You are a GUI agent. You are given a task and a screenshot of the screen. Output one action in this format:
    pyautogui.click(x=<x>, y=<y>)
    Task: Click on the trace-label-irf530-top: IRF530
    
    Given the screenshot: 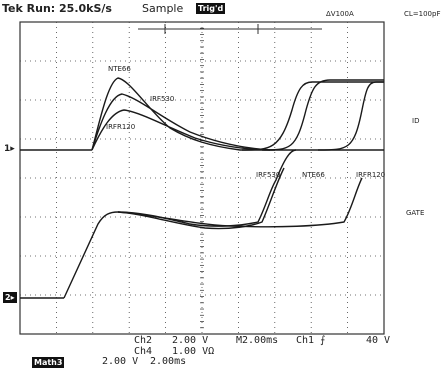 What is the action you would take?
    pyautogui.click(x=162, y=99)
    